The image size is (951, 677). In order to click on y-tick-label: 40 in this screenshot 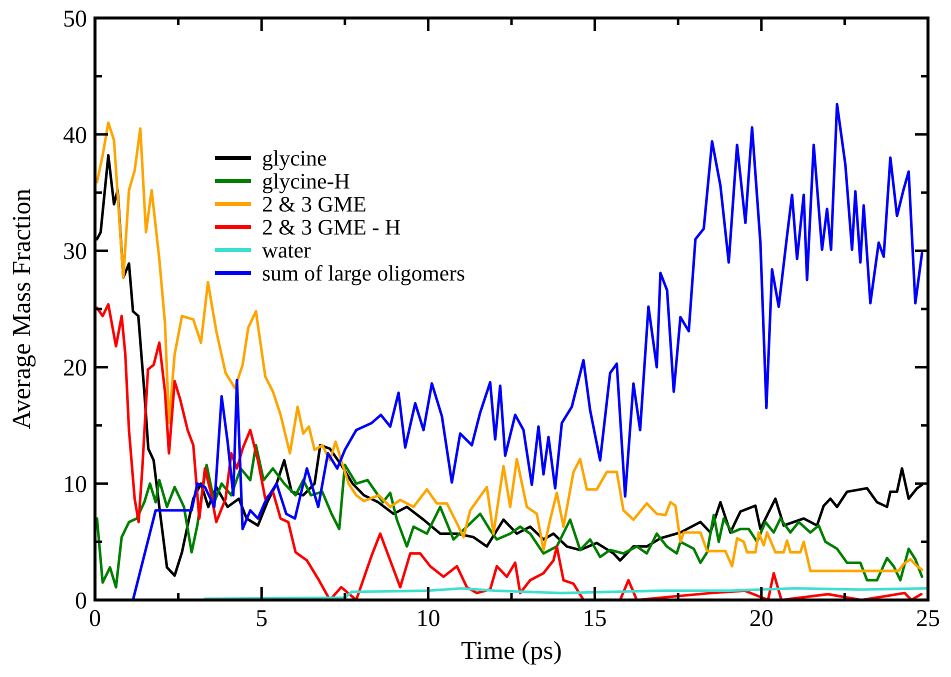, I will do `click(75, 135)`.